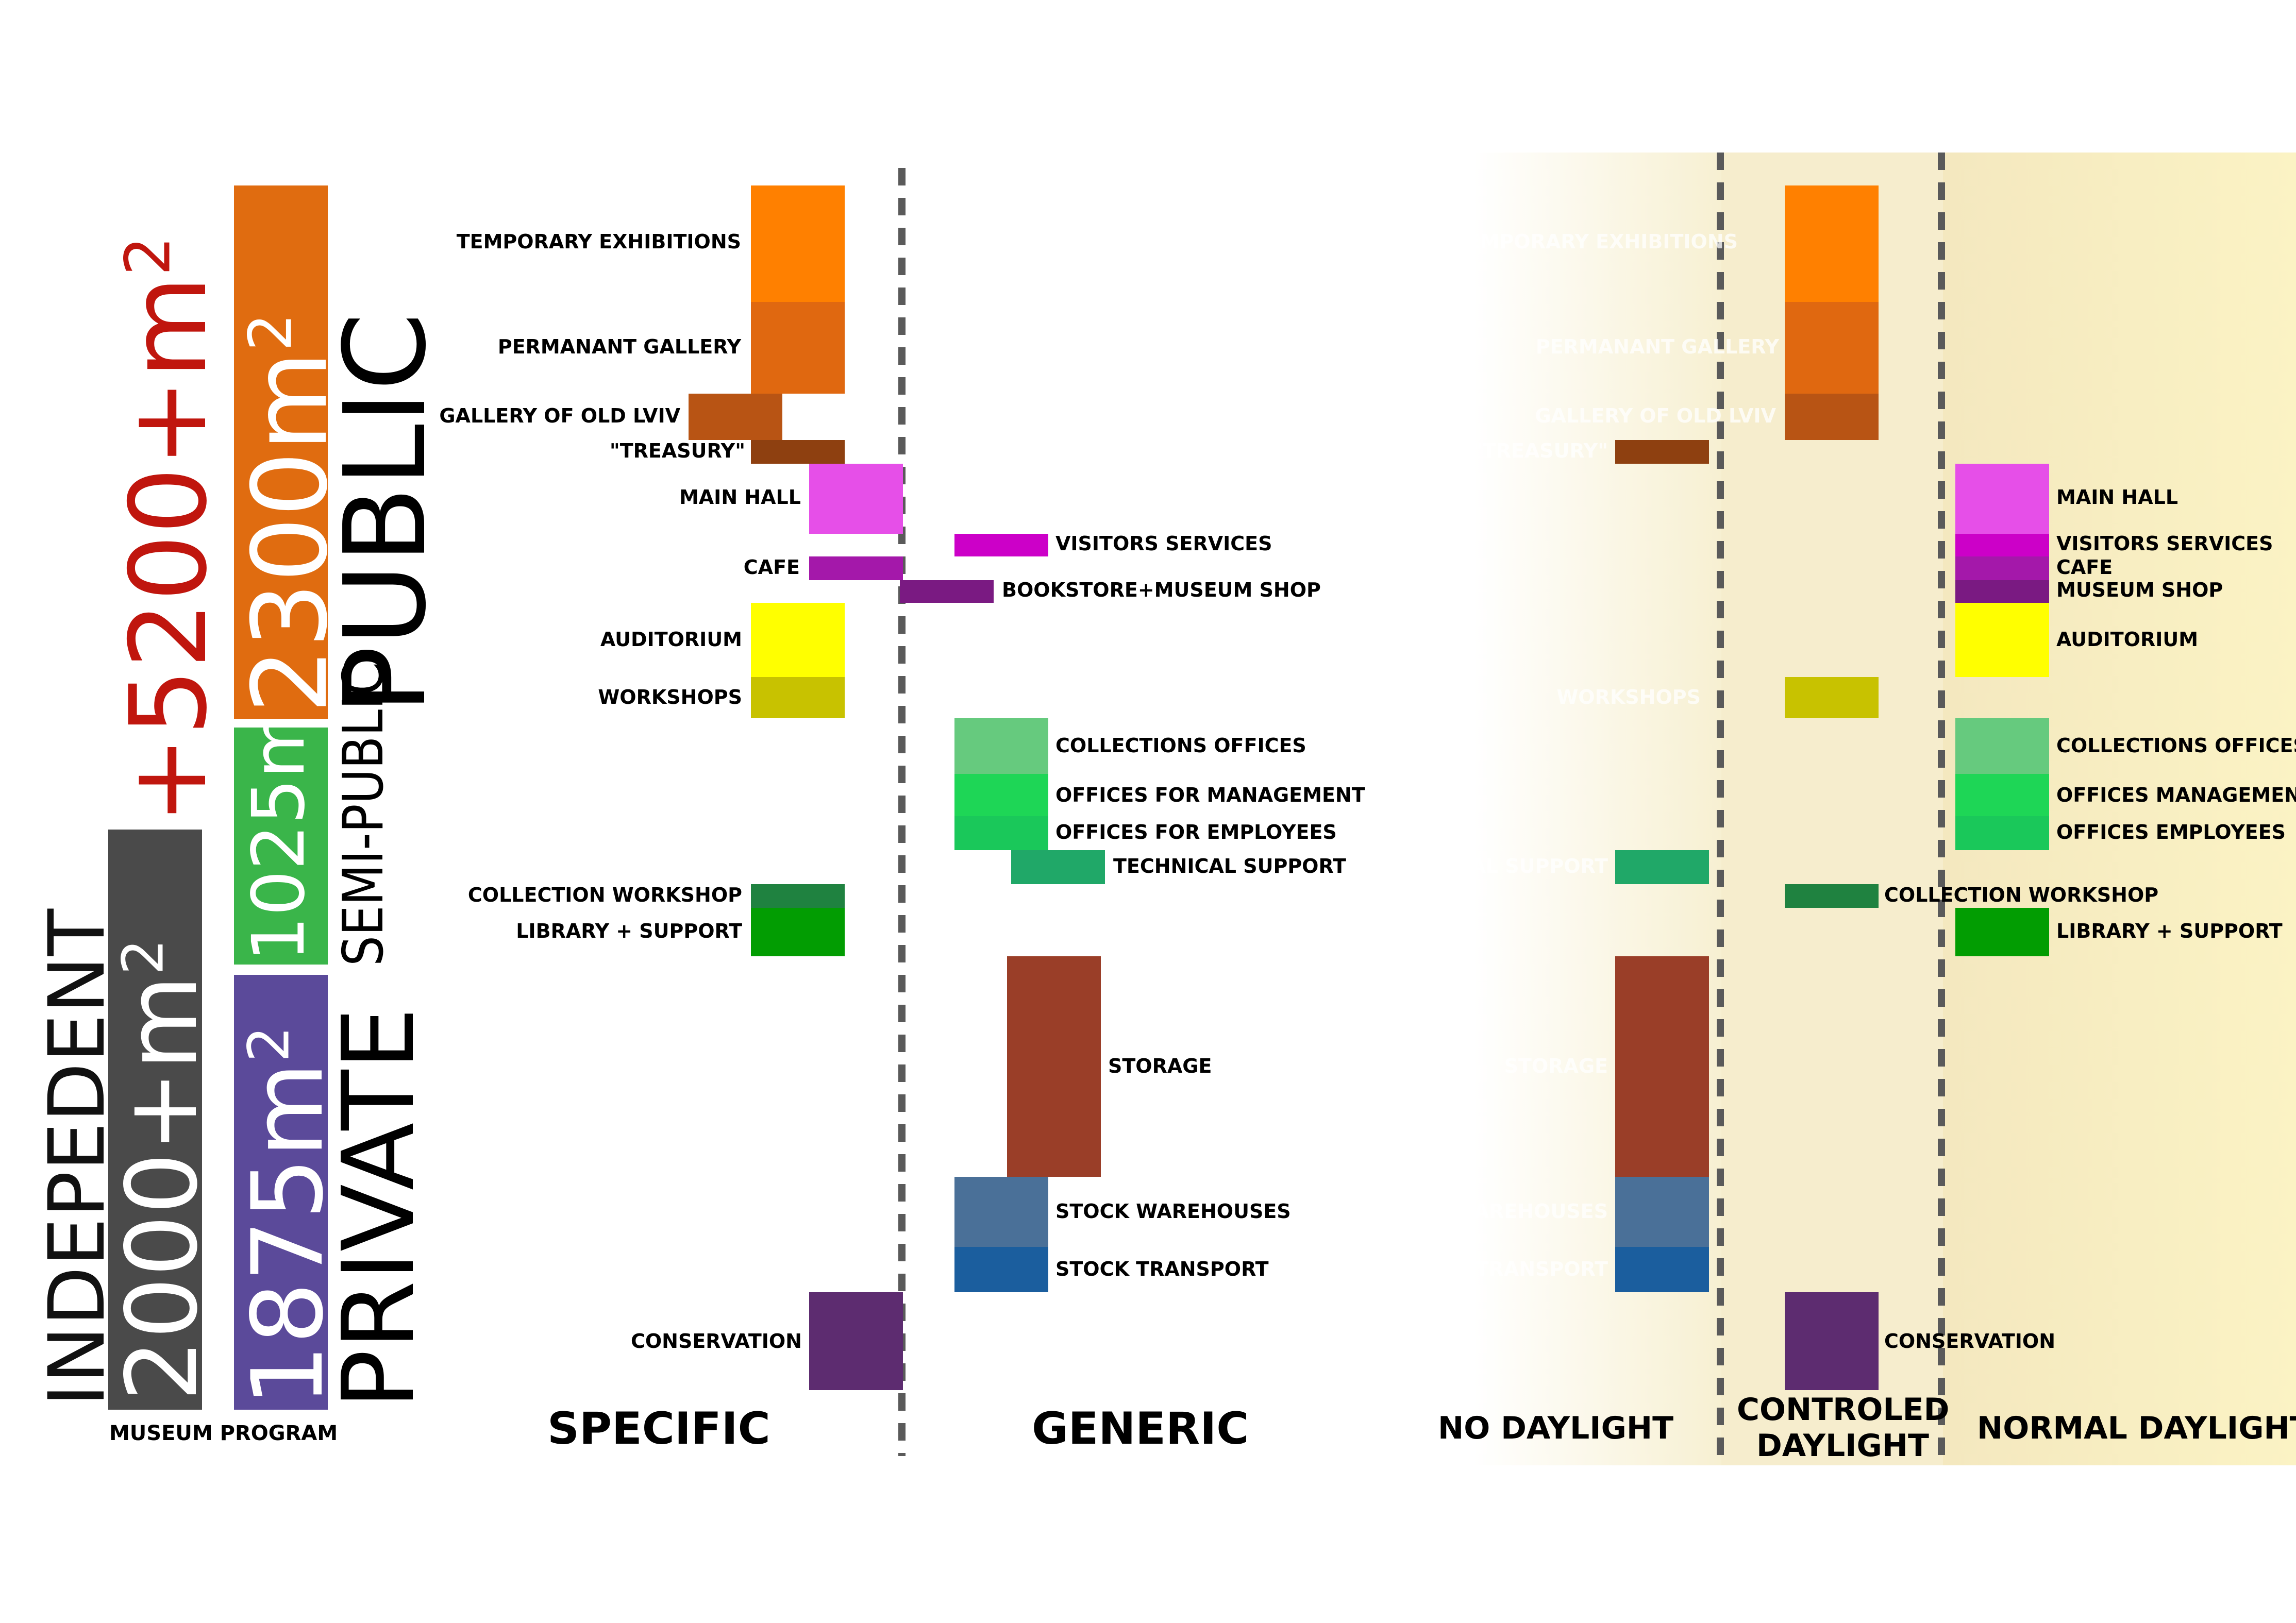 This screenshot has width=2296, height=1623. What do you see at coordinates (1491, 866) in the screenshot?
I see `ghost-technical-label: TECHNICAL SUPPORT` at bounding box center [1491, 866].